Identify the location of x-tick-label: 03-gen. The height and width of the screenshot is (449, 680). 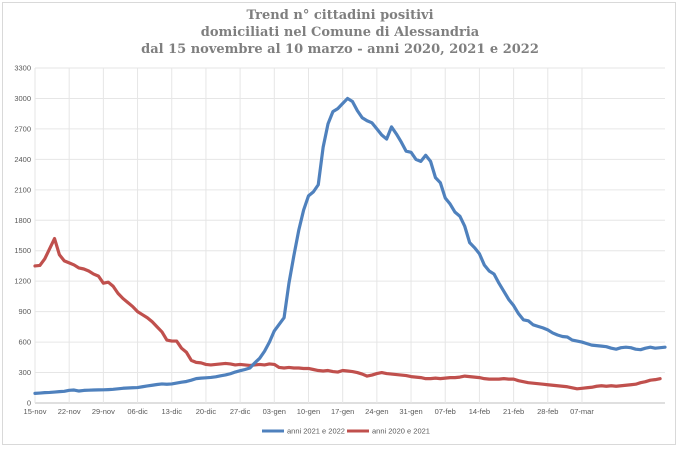
(274, 411).